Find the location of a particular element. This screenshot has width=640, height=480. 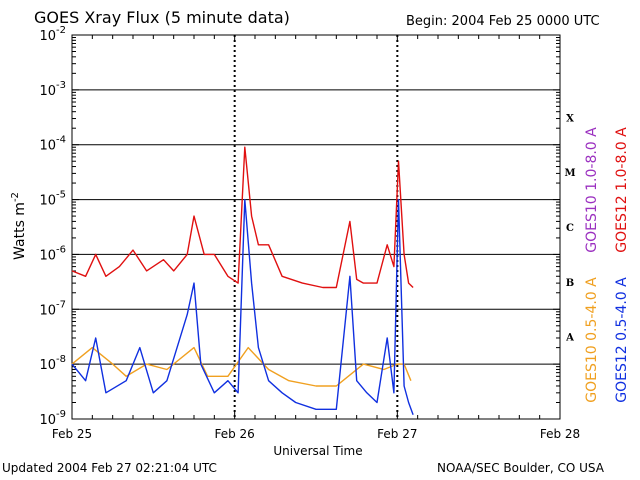

y-tick-label-exponent: -6 is located at coordinates (61, 249).